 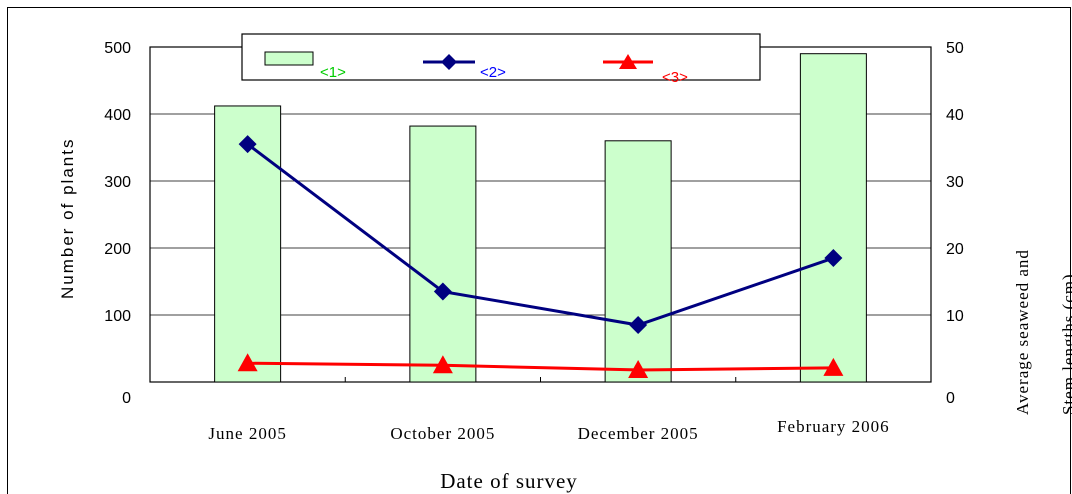 I want to click on y2-tick-label: 30, so click(x=955, y=182).